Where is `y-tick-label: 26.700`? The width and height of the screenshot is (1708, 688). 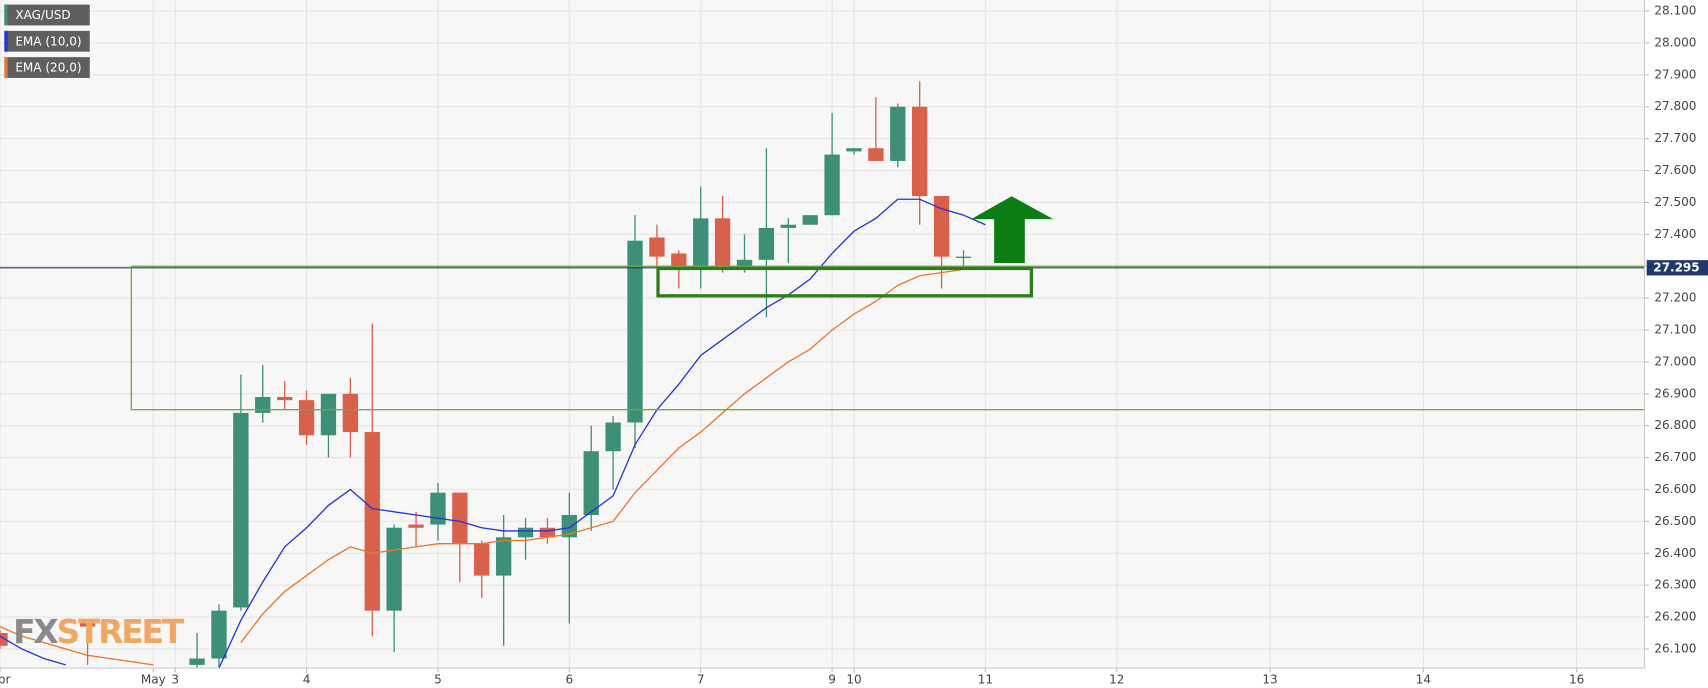 y-tick-label: 26.700 is located at coordinates (1675, 457).